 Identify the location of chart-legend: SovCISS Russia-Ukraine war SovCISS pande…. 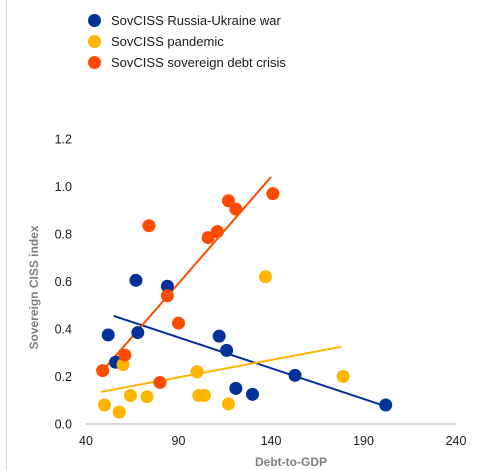
(187, 41).